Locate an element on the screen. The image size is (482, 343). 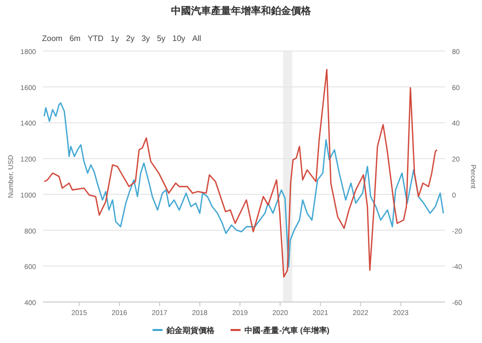
annotation: YTD is located at coordinates (96, 38).